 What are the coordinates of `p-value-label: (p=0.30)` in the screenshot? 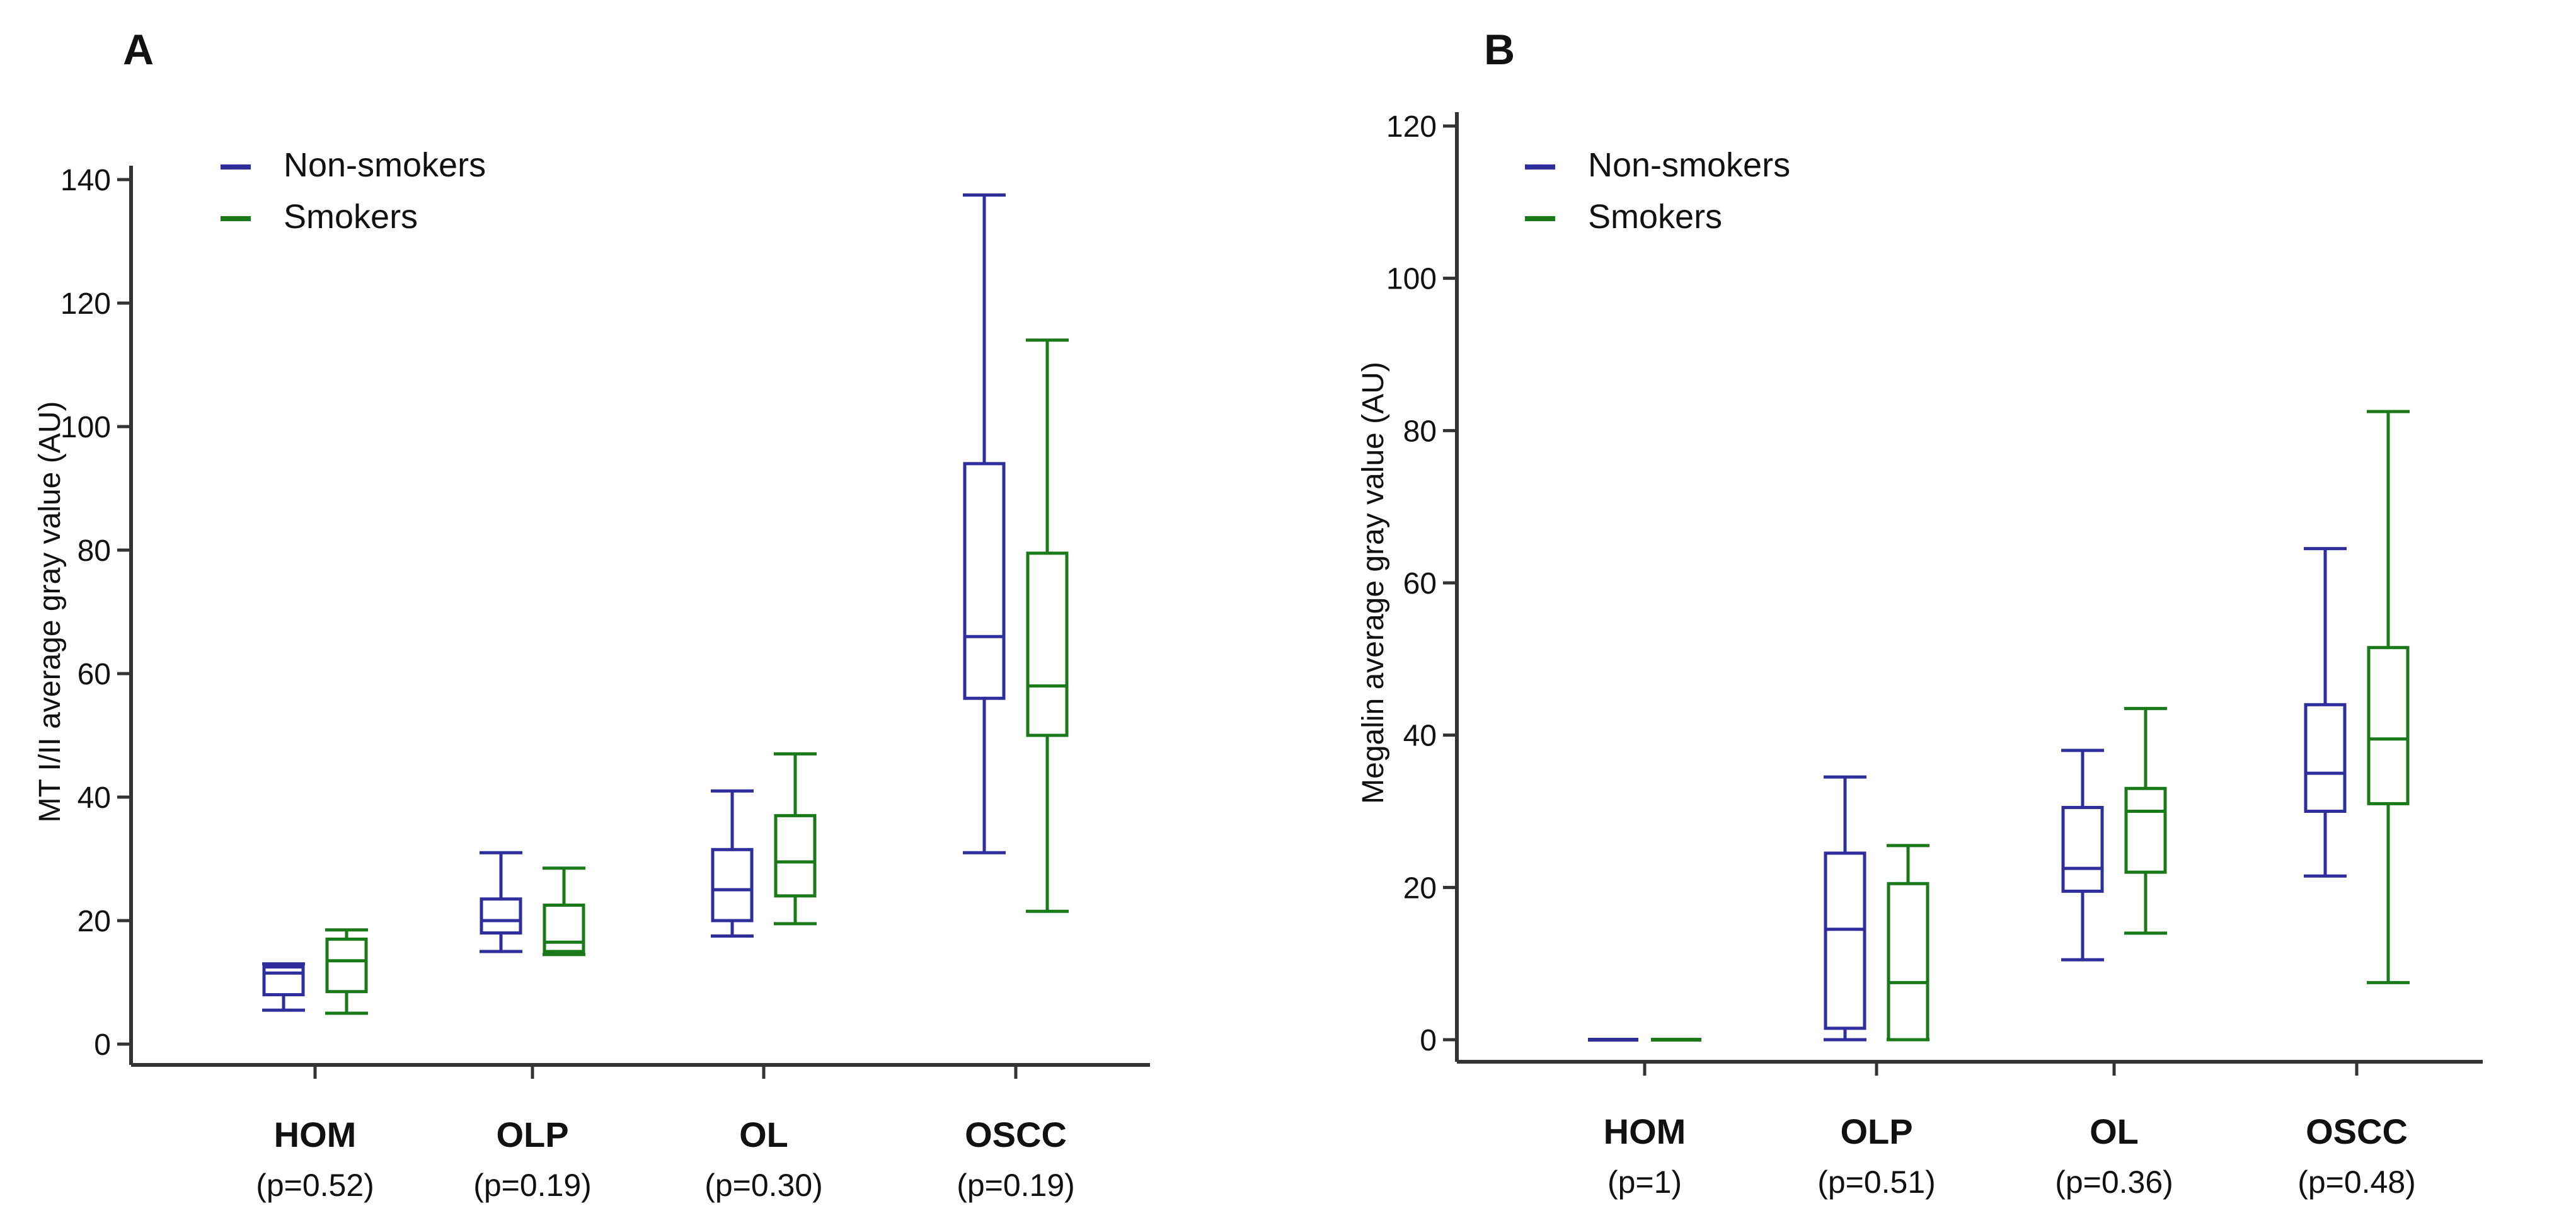 It's located at (763, 1185).